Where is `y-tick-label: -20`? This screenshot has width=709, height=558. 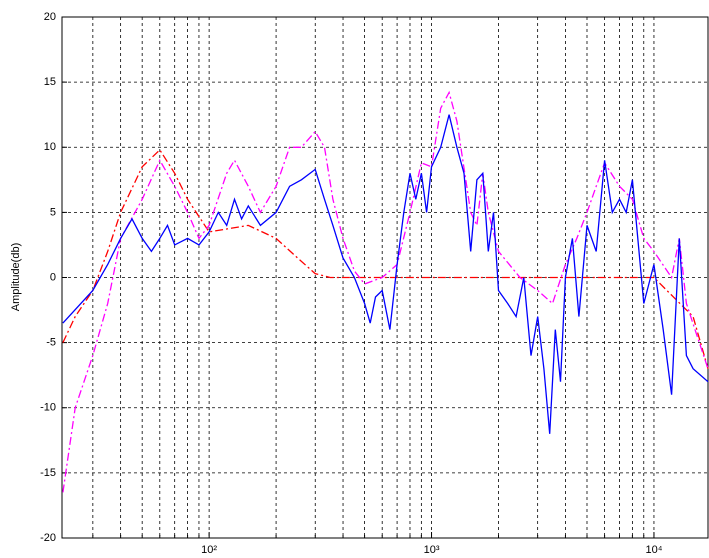 y-tick-label: -20 is located at coordinates (48, 538).